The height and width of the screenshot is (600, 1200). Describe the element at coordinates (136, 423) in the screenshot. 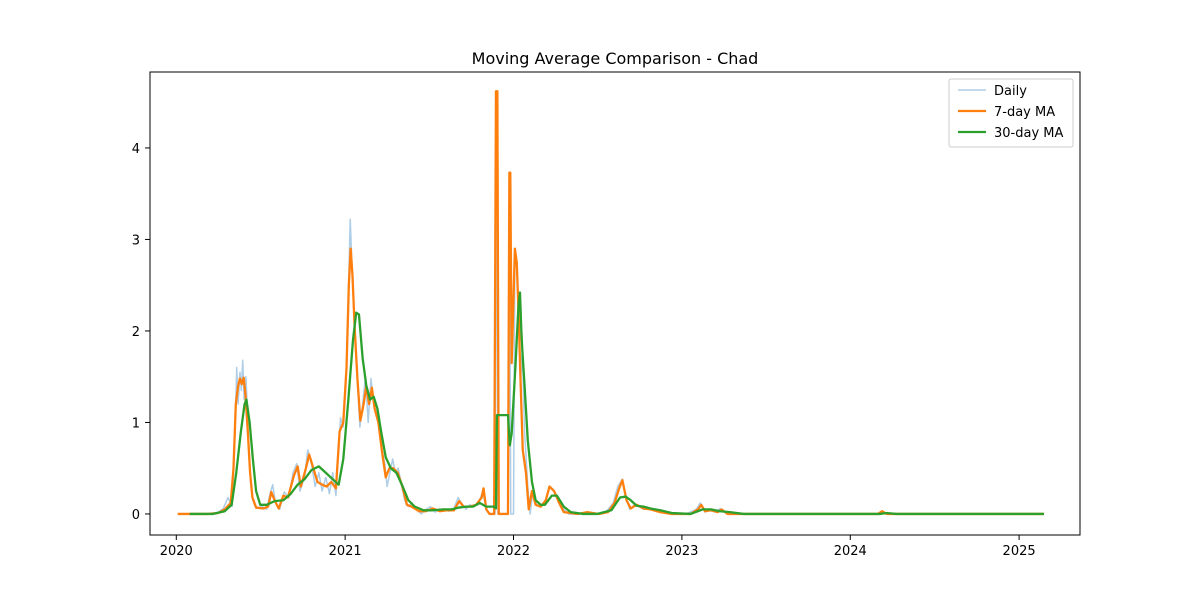

I see `y-tick-label: 1` at that location.